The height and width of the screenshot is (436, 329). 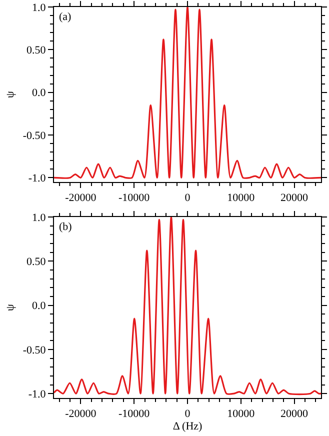 What do you see at coordinates (65, 227) in the screenshot?
I see `annotation: (b)` at bounding box center [65, 227].